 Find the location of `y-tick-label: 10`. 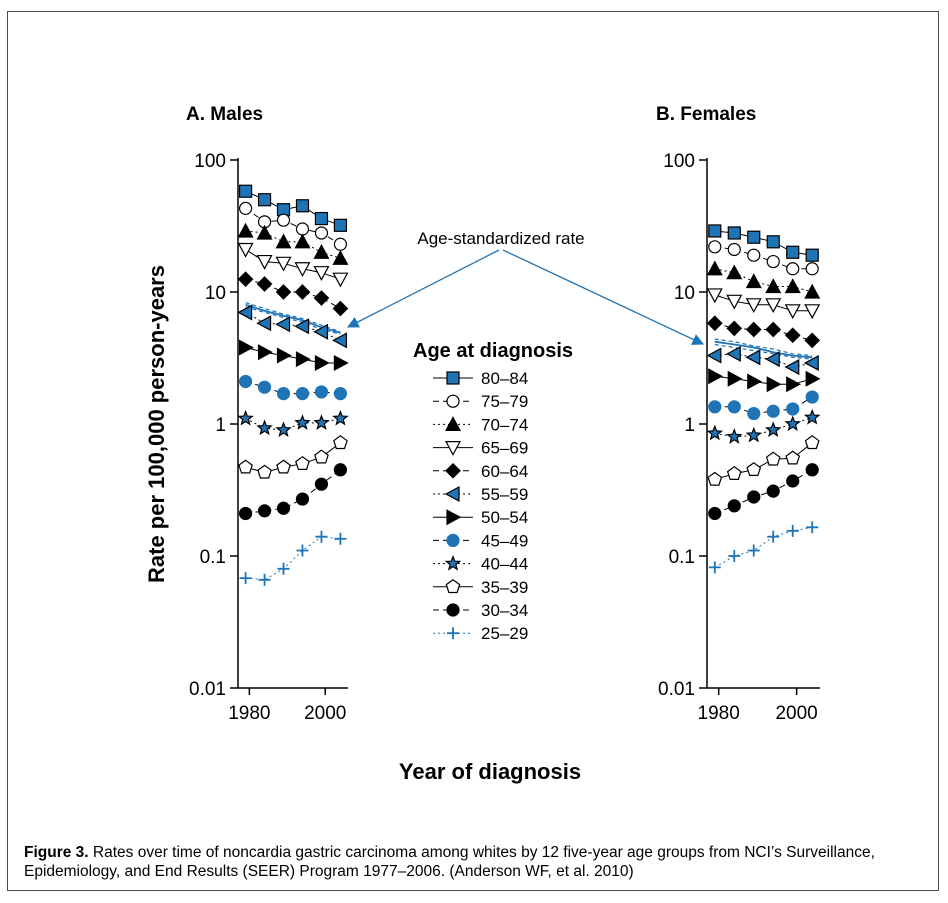

y-tick-label: 10 is located at coordinates (684, 293).